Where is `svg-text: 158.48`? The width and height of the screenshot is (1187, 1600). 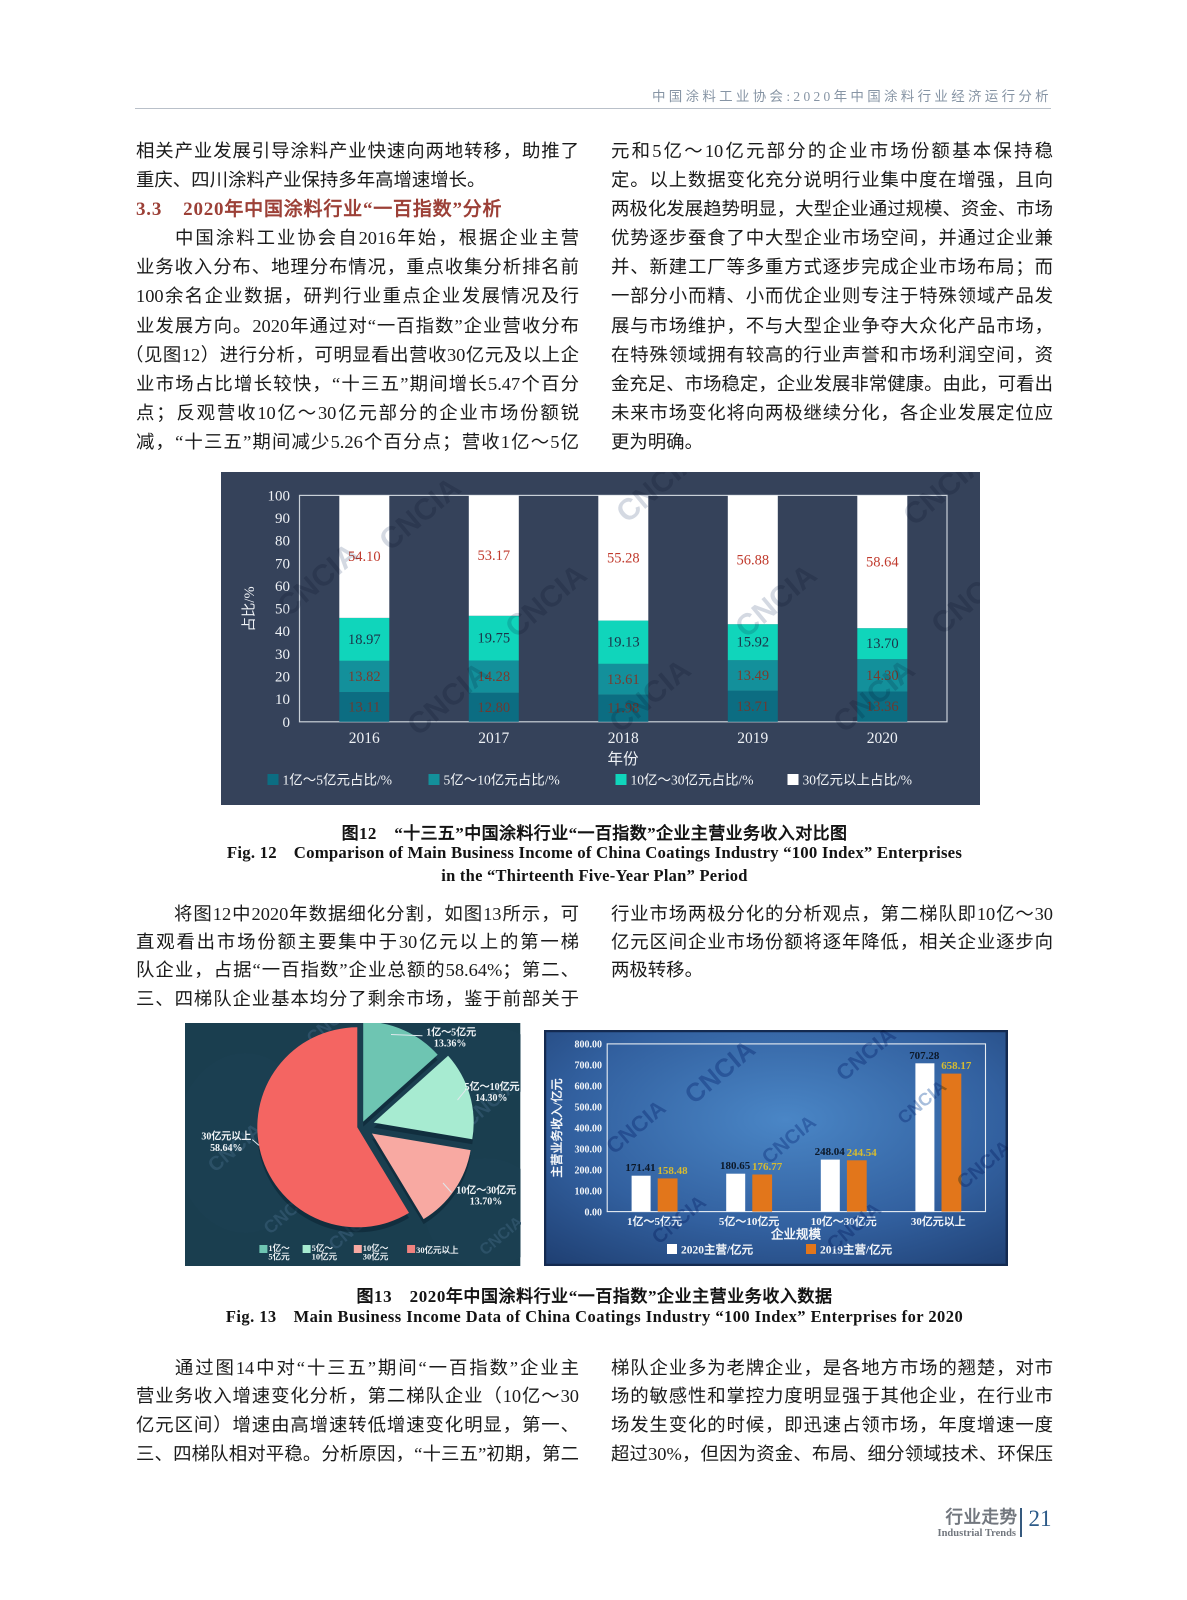 svg-text: 158.48 is located at coordinates (672, 1171).